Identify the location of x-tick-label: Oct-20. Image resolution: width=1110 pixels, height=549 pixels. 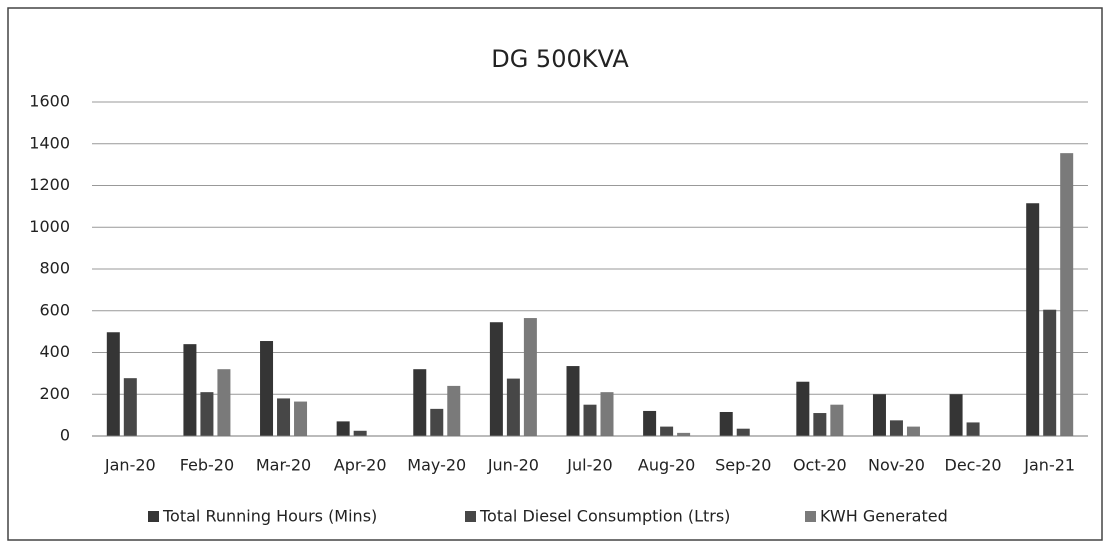
(820, 465).